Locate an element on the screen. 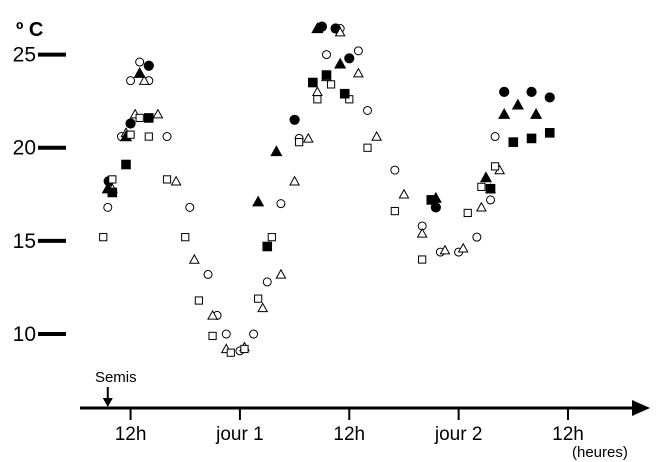  y-axis-unit-label: º C is located at coordinates (29, 30).